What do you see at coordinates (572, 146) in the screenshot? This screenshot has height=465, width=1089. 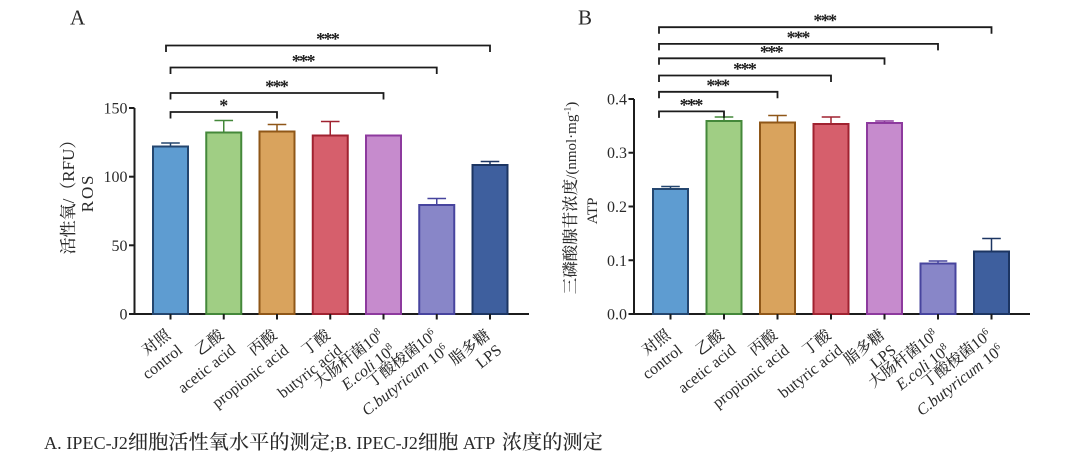 I see `svg-text: /(nmol·mg` at bounding box center [572, 146].